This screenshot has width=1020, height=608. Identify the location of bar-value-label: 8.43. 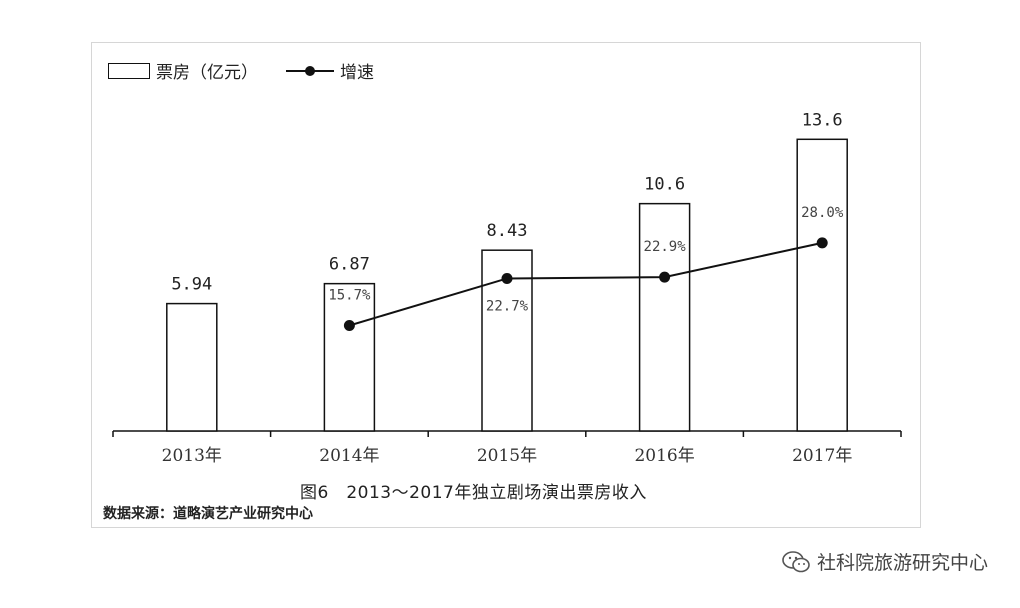
(507, 231).